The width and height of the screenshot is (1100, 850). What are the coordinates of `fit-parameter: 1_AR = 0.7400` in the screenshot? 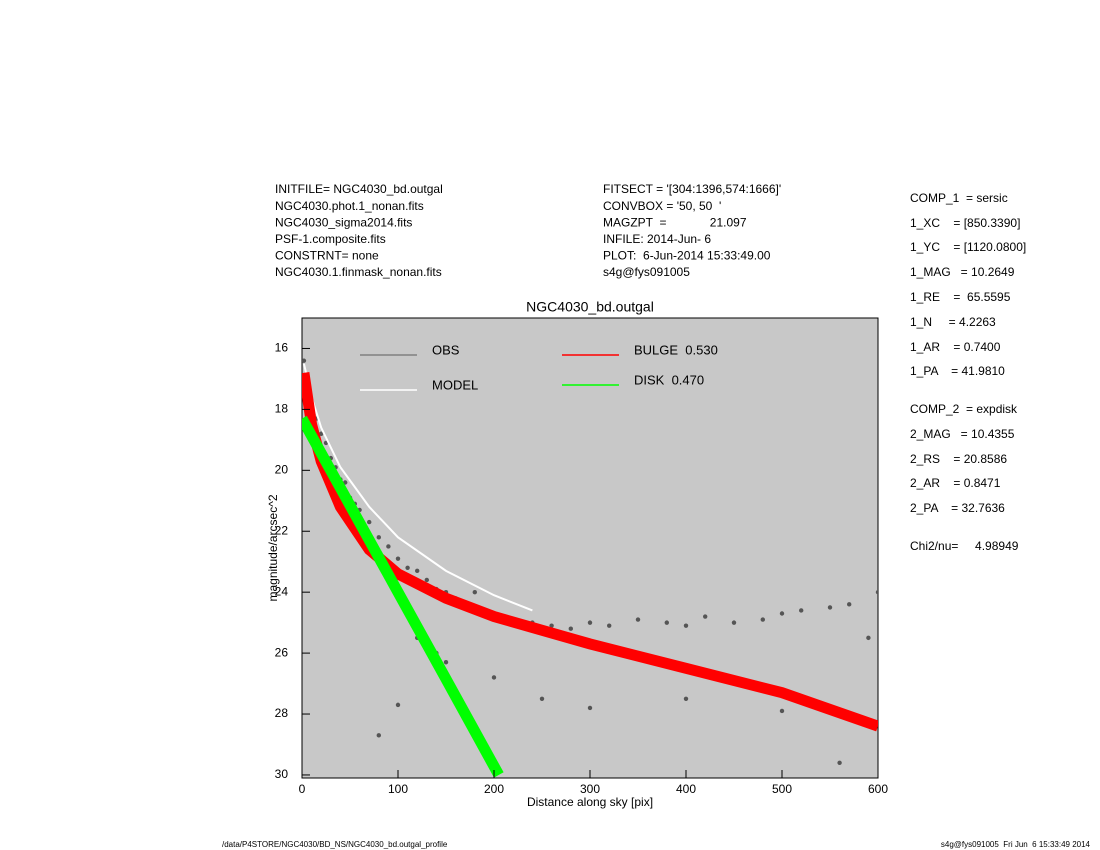 It's located at (955, 347).